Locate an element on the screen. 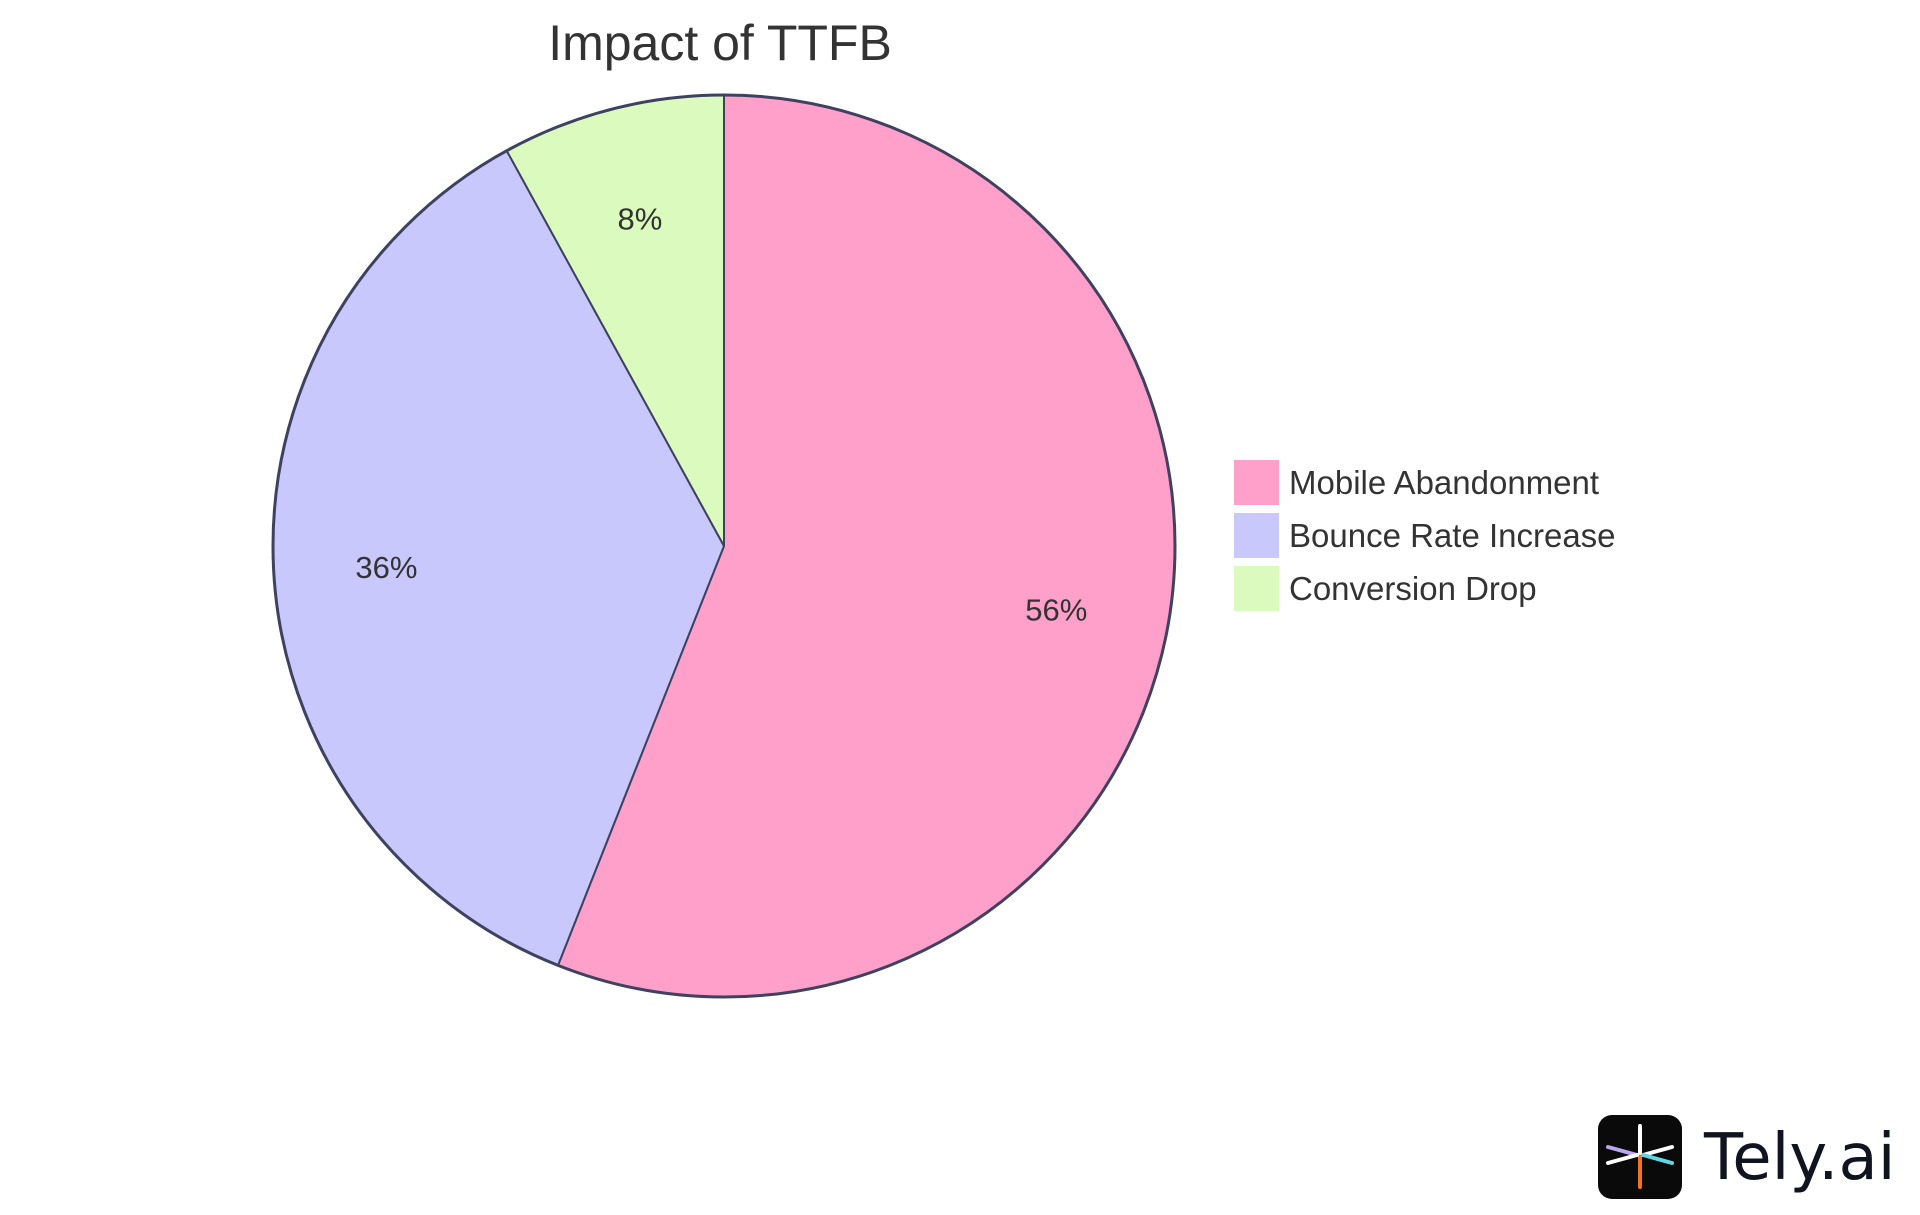 The image size is (1920, 1215). slice-percent-label: 36% is located at coordinates (386, 567).